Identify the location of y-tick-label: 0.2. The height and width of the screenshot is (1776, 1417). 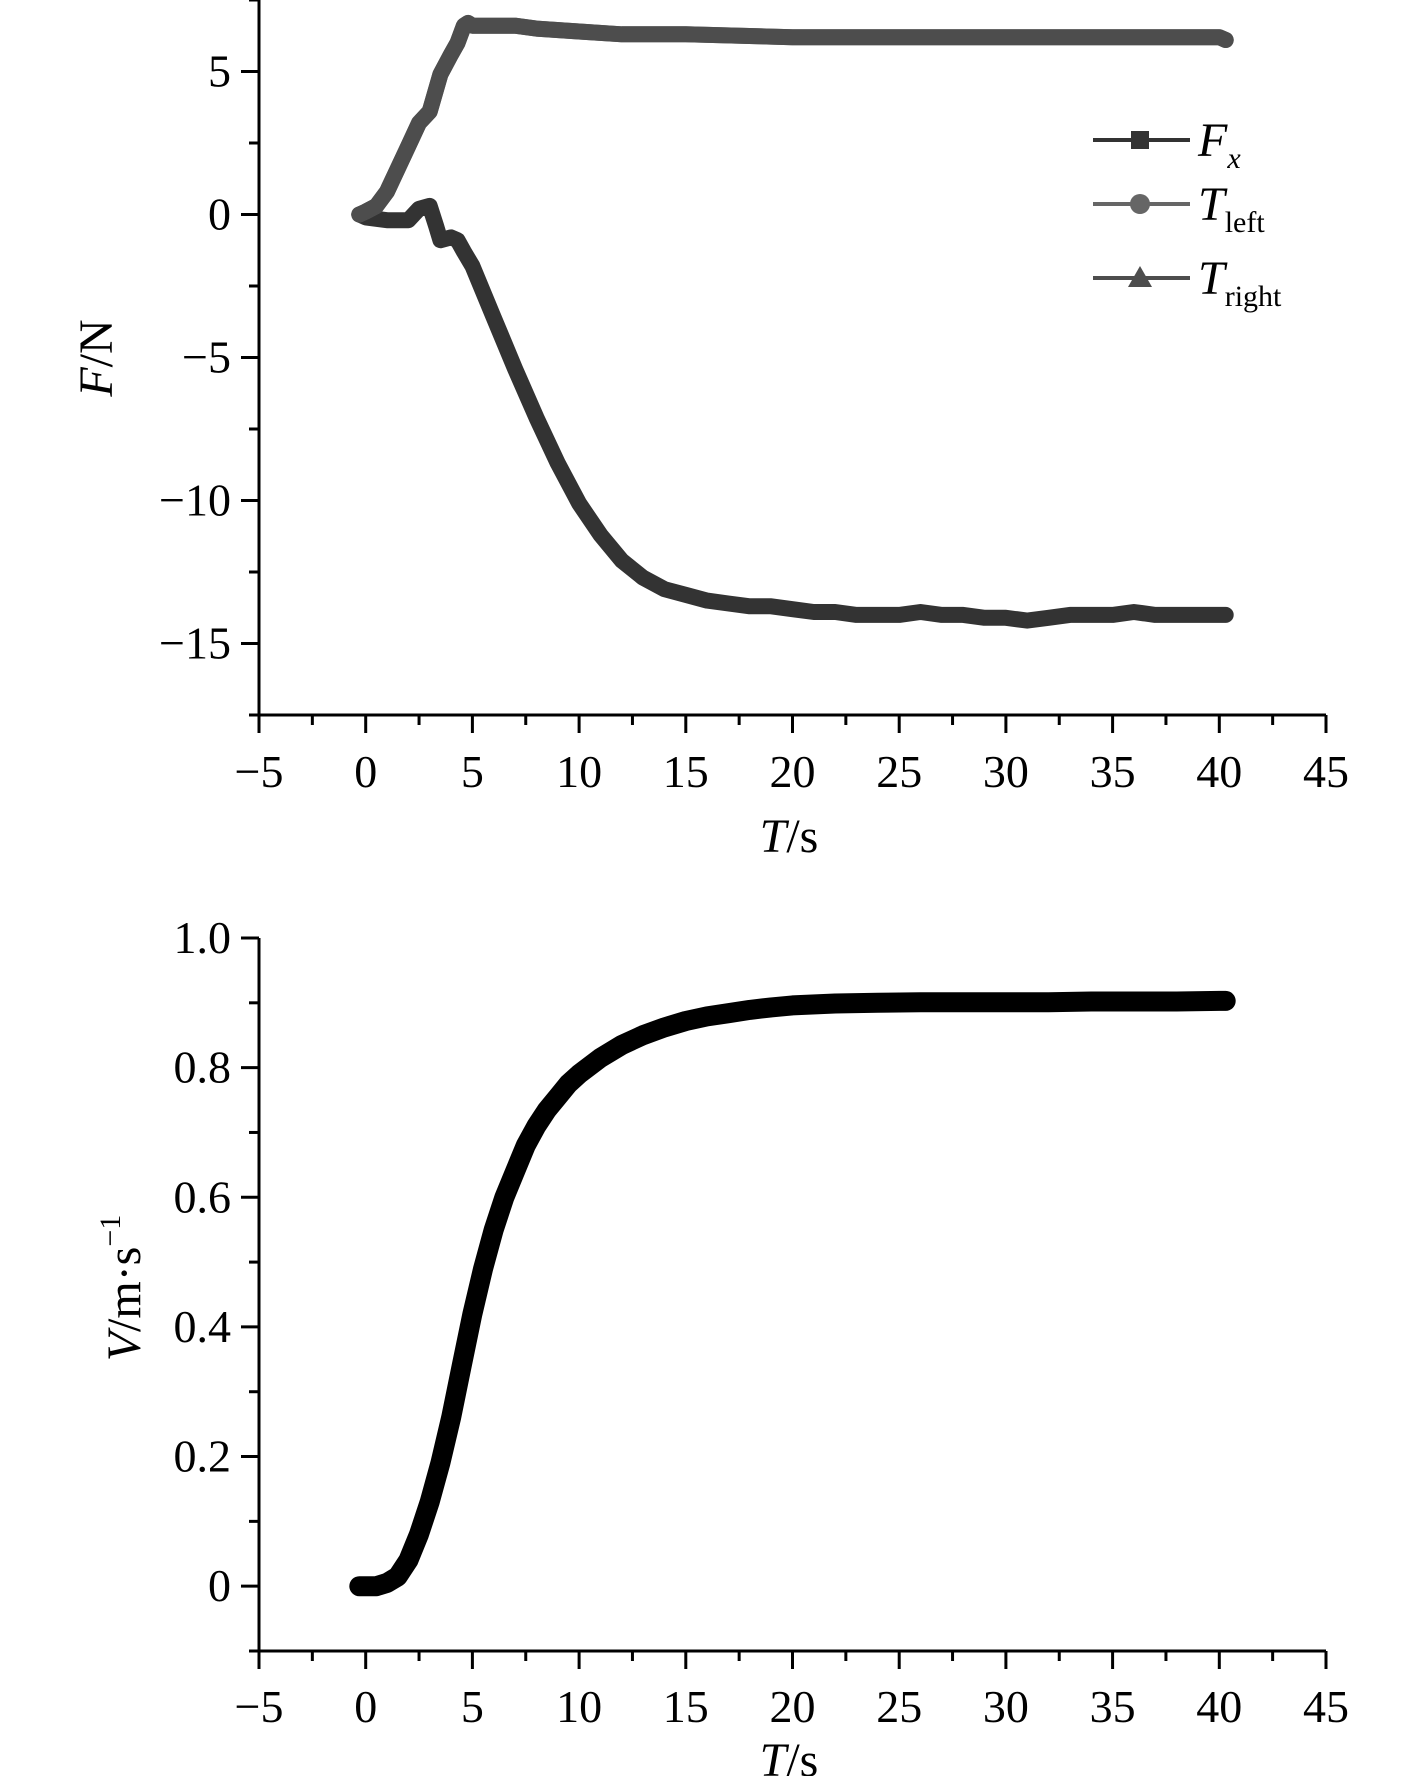
(203, 1456).